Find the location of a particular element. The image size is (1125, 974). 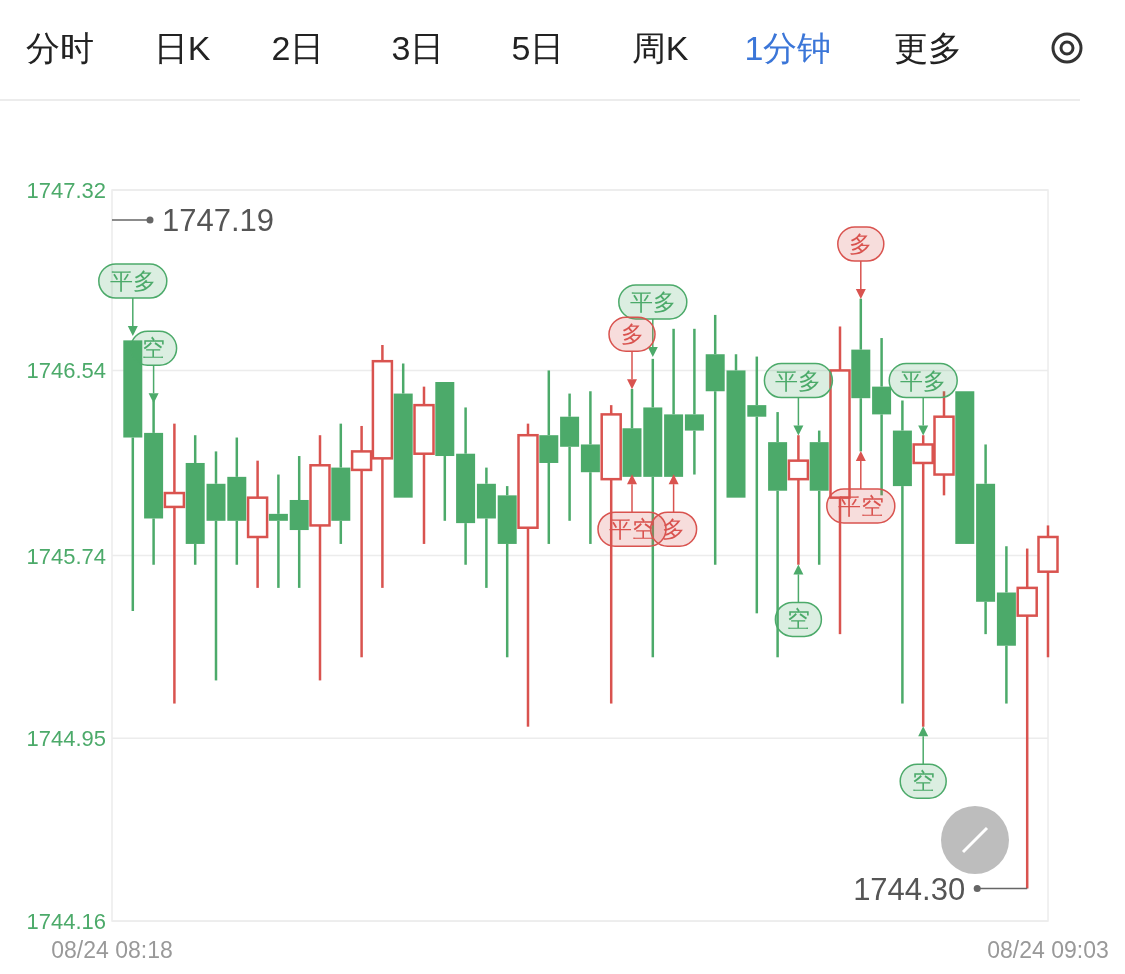

x-tick-label: 08/24 08:18 is located at coordinates (112, 950).